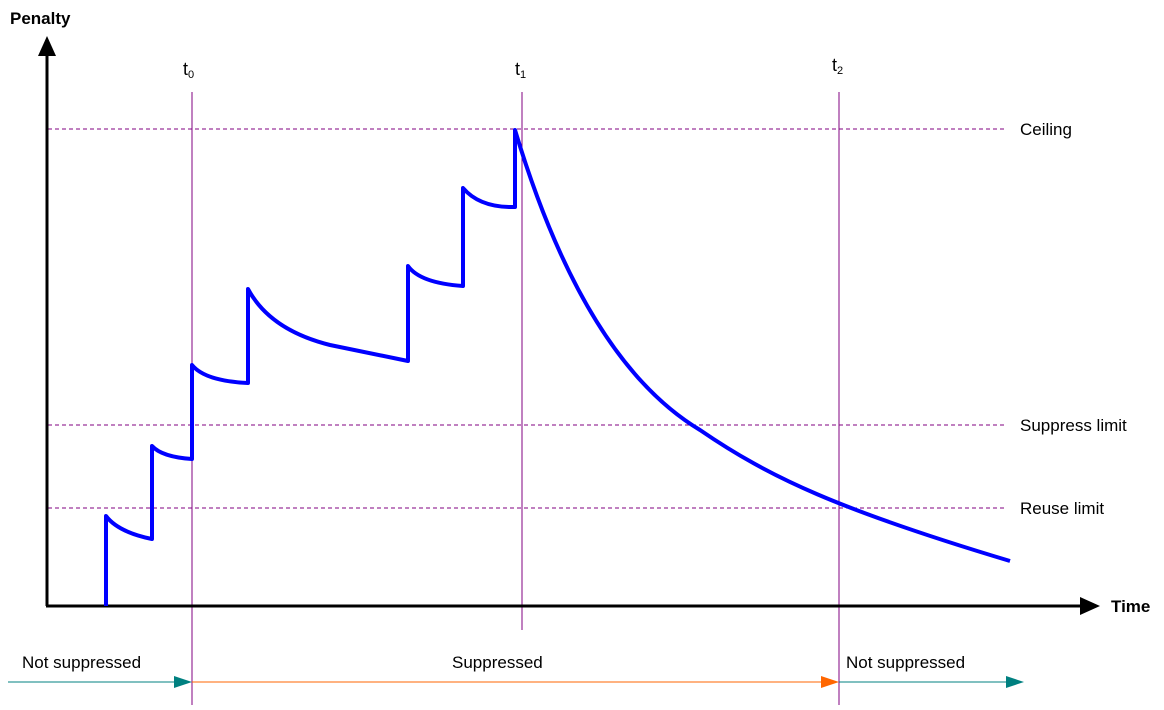  I want to click on y-axis-label: Penalty, so click(40, 18).